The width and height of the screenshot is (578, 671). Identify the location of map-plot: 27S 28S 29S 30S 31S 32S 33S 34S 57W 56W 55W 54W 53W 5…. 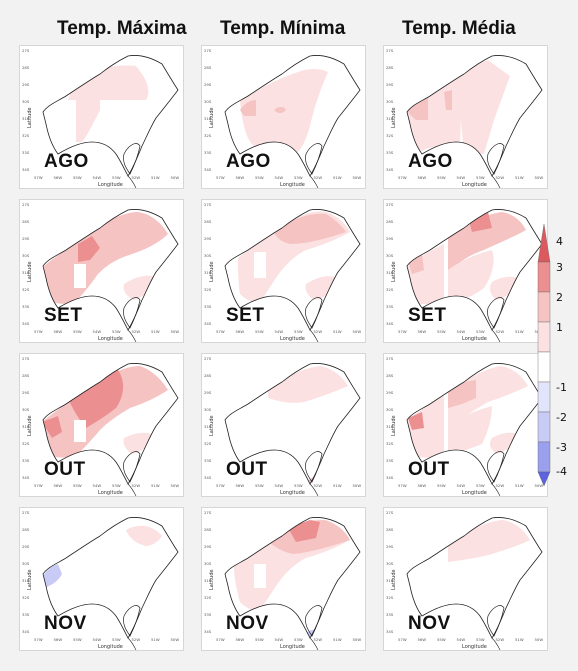
(282, 118).